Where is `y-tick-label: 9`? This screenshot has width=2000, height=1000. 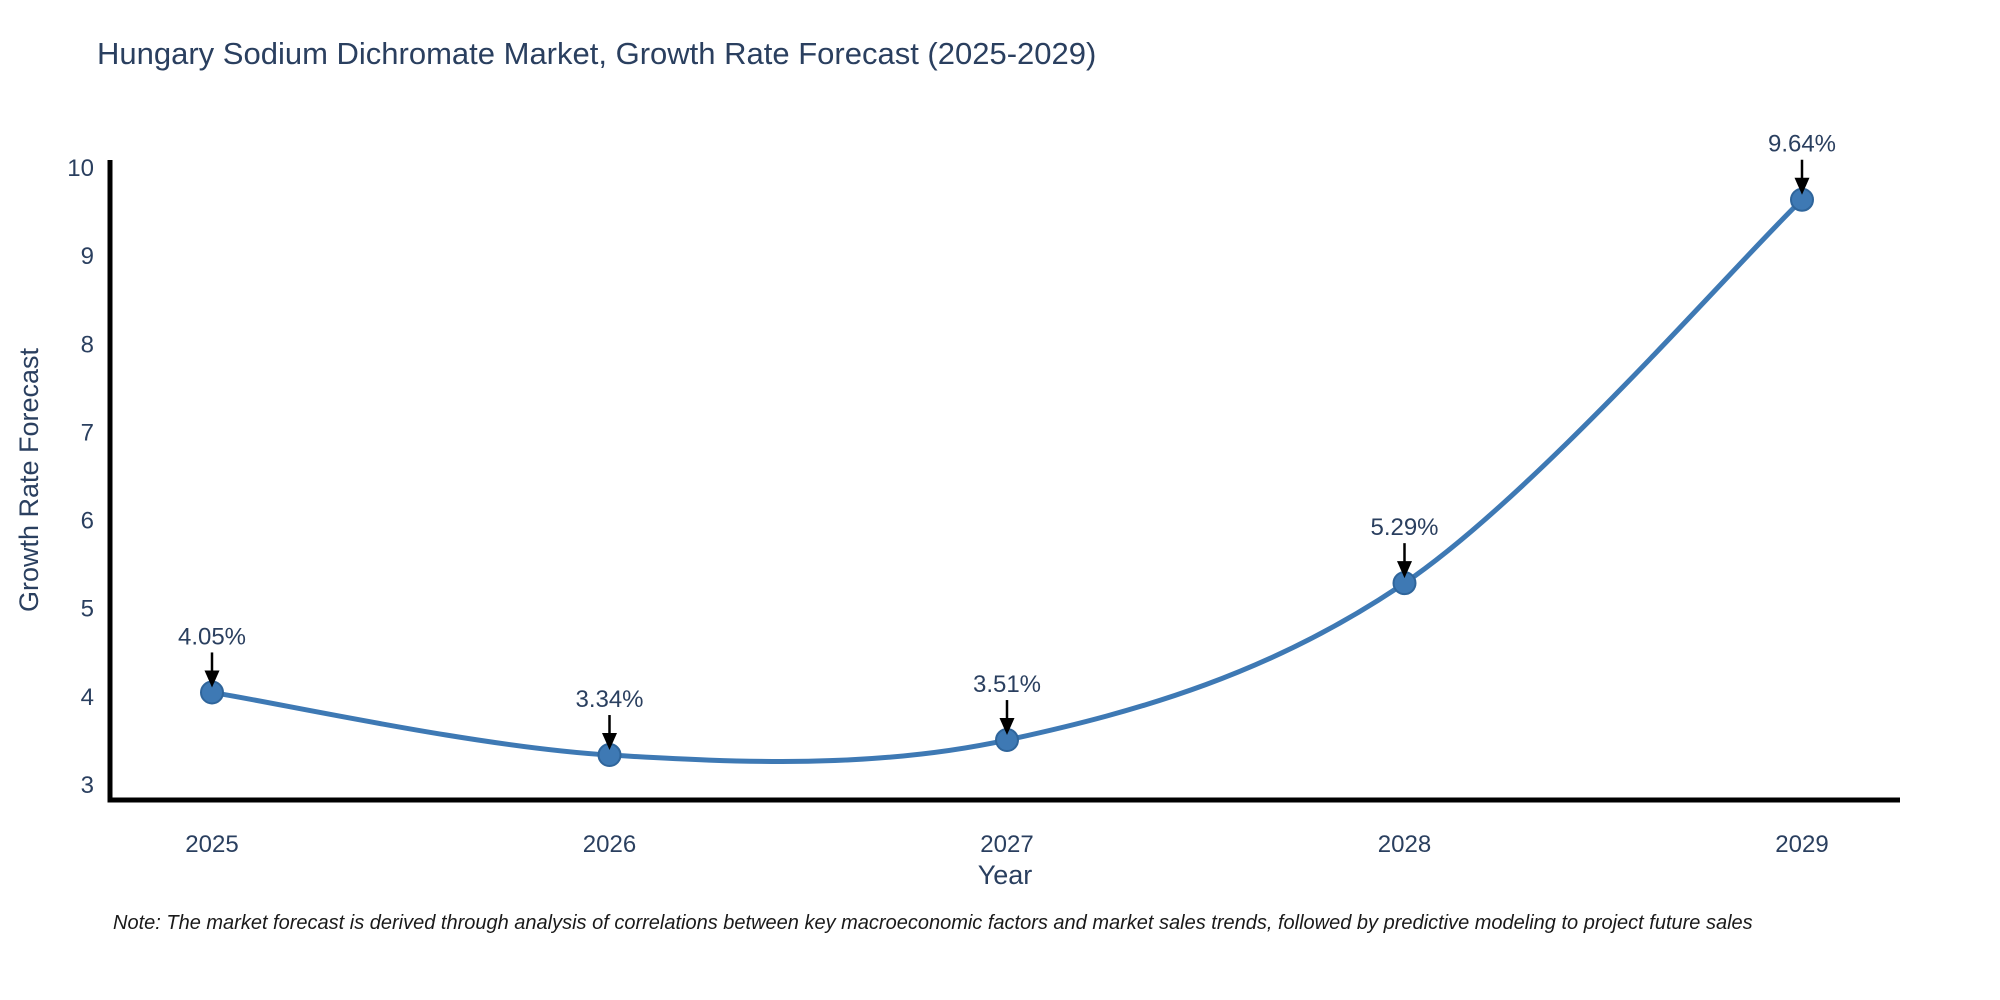 y-tick-label: 9 is located at coordinates (87, 256).